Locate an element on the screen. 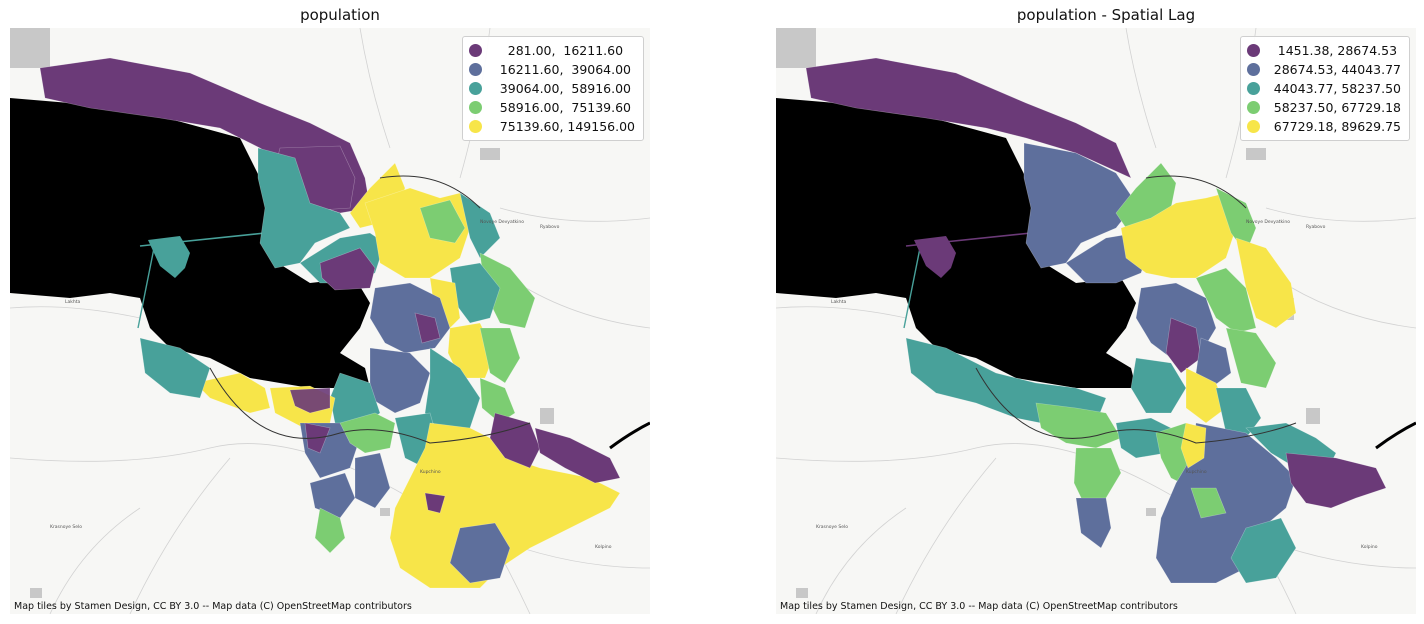  legend-label: 67729.18, 89629.75 is located at coordinates (1337, 126).